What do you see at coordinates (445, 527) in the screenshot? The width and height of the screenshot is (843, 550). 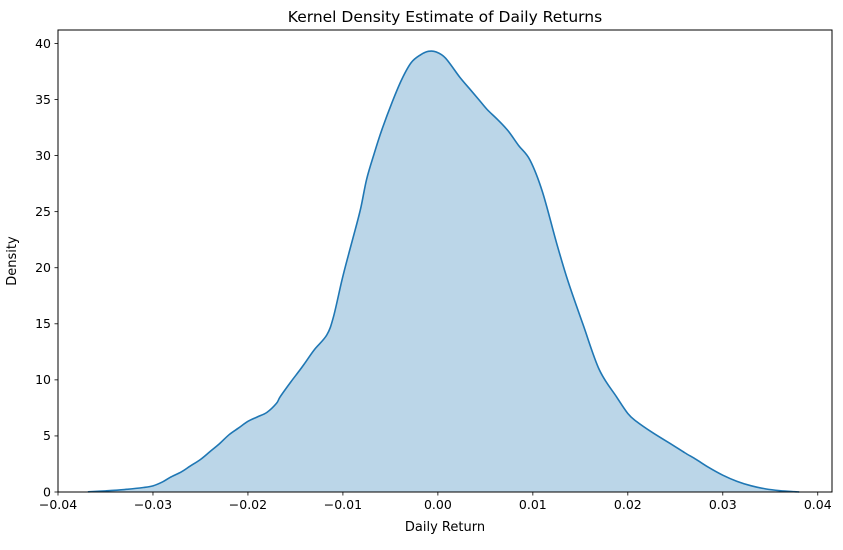 I see `x-axis-label: Daily Return` at bounding box center [445, 527].